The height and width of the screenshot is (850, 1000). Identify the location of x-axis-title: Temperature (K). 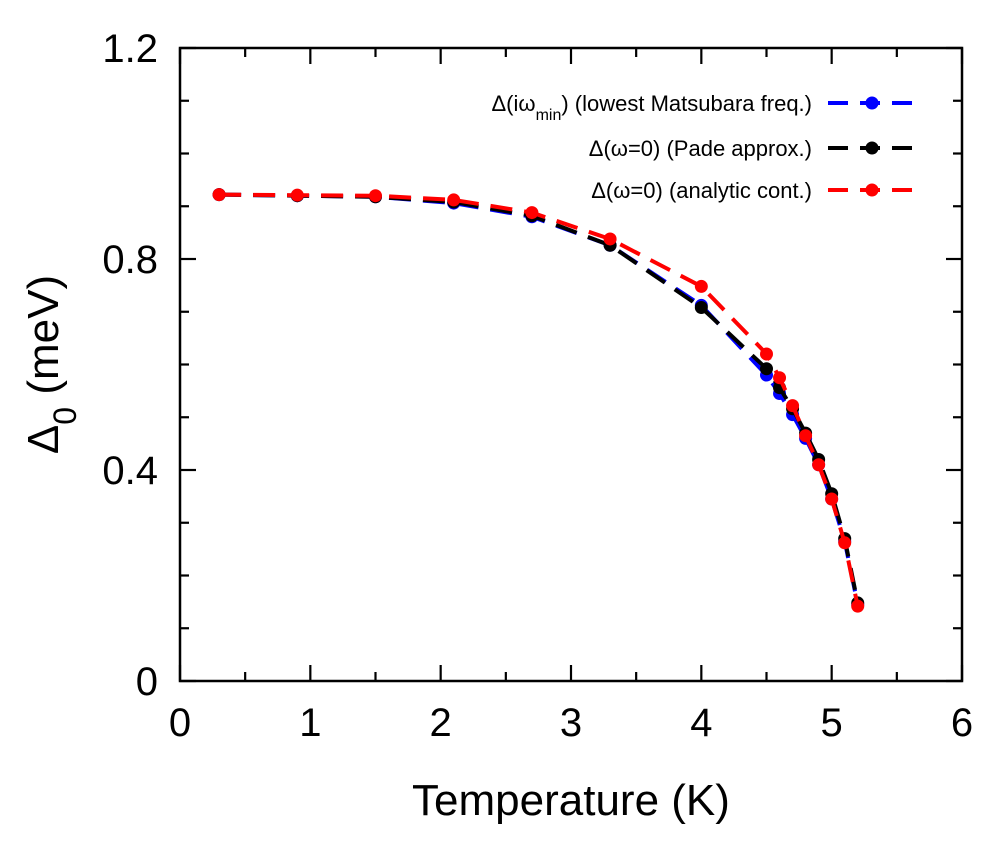
(571, 800).